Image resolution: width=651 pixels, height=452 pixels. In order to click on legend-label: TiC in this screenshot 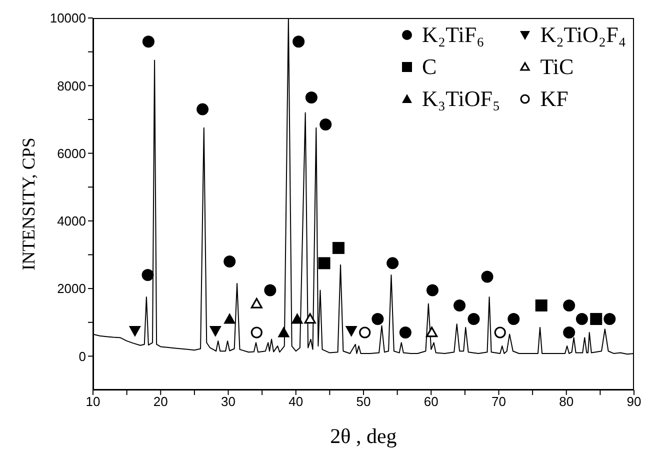, I will do `click(557, 67)`.